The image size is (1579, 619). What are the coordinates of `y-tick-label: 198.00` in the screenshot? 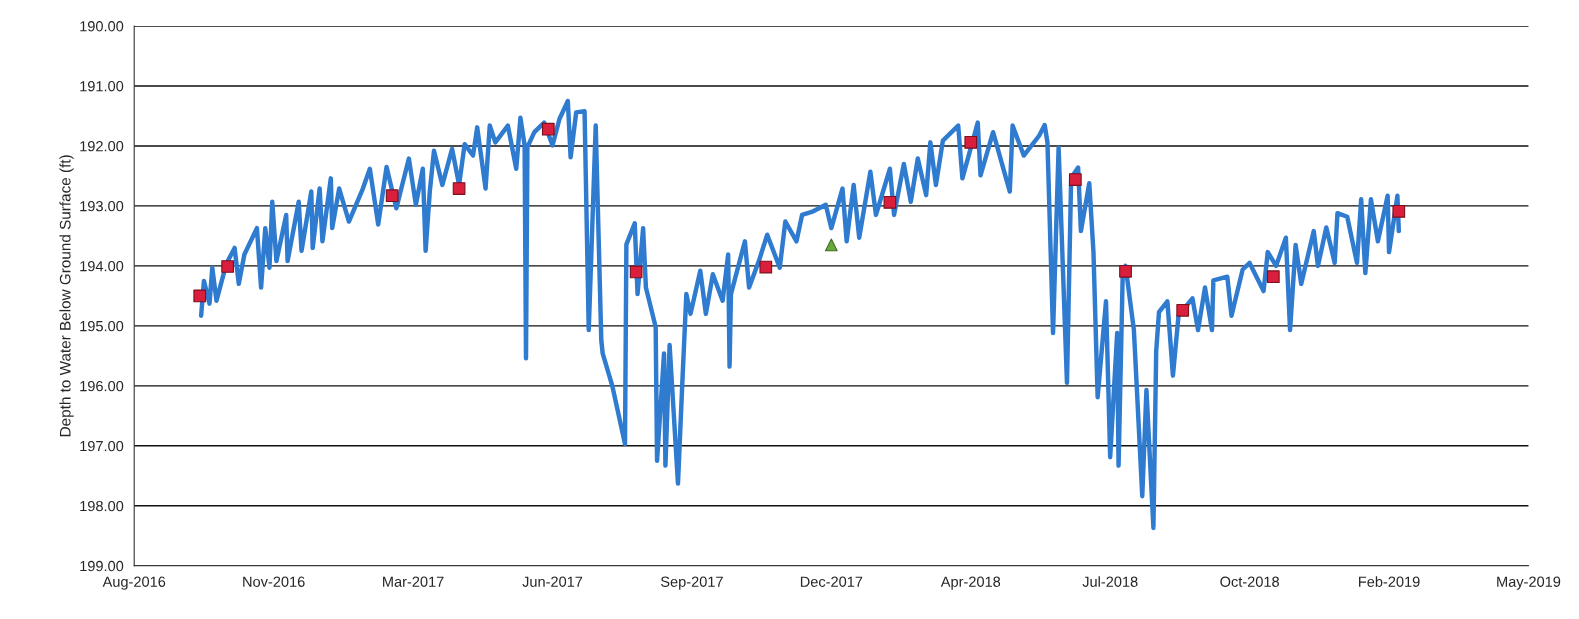 It's located at (102, 506).